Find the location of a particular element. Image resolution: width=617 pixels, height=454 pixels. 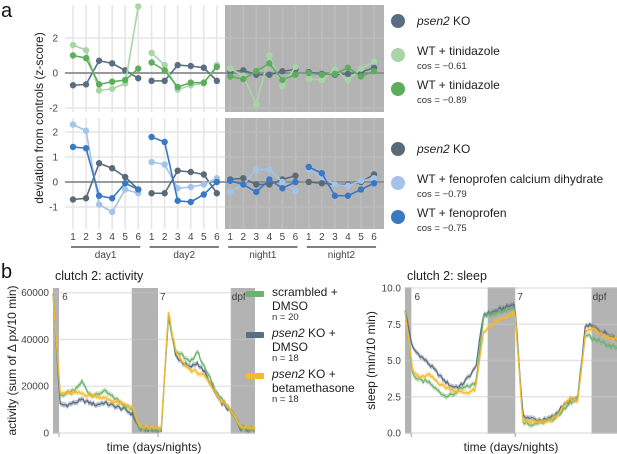

panel-a-ylabel: deviation from controls (z-score) is located at coordinates (39, 117).